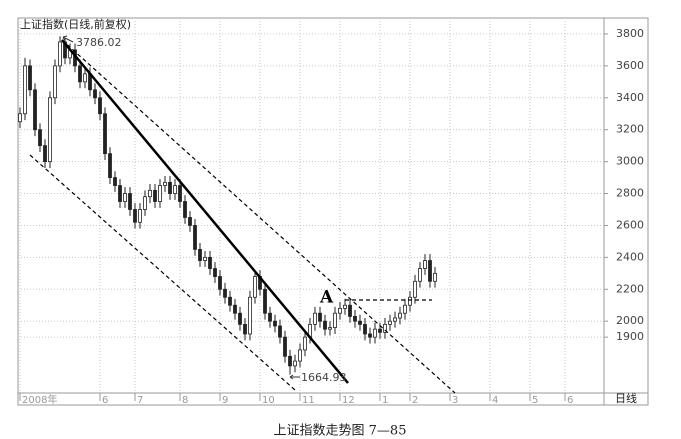 Image resolution: width=681 pixels, height=439 pixels. What do you see at coordinates (630, 129) in the screenshot?
I see `y-tick-label: 3200` at bounding box center [630, 129].